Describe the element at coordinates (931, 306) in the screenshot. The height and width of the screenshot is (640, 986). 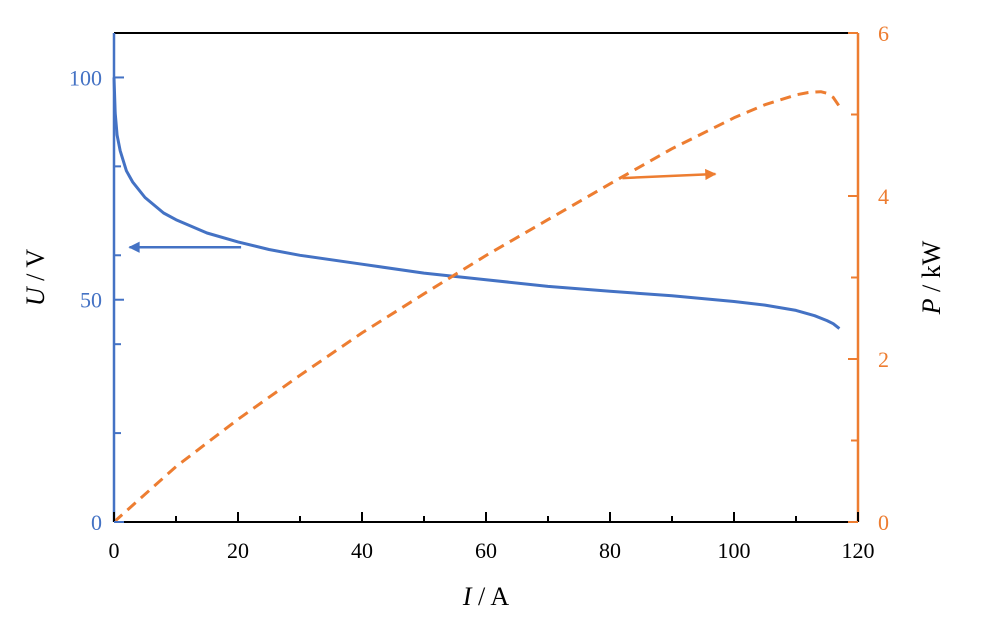
I see `right-y-axis-title-symbol: P` at that location.